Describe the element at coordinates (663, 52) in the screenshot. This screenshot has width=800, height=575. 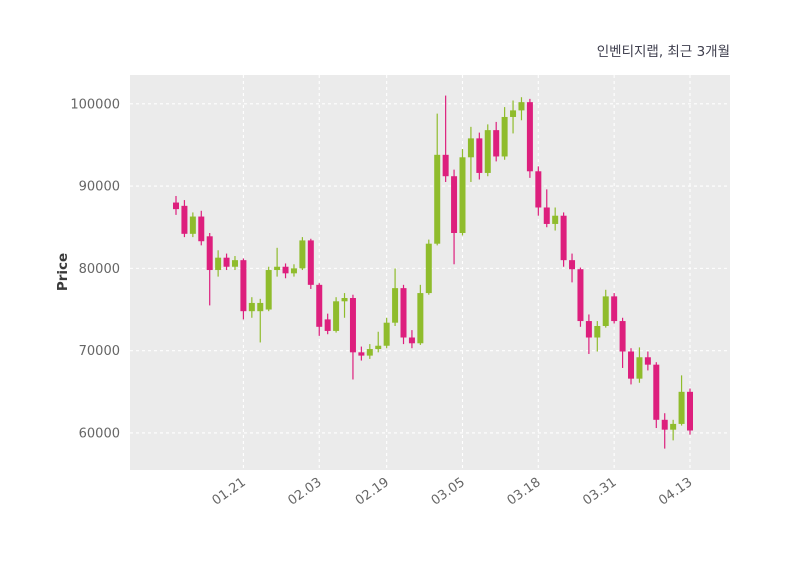
I see `chart-title: 인벤티지랩, 최근 3개월` at that location.